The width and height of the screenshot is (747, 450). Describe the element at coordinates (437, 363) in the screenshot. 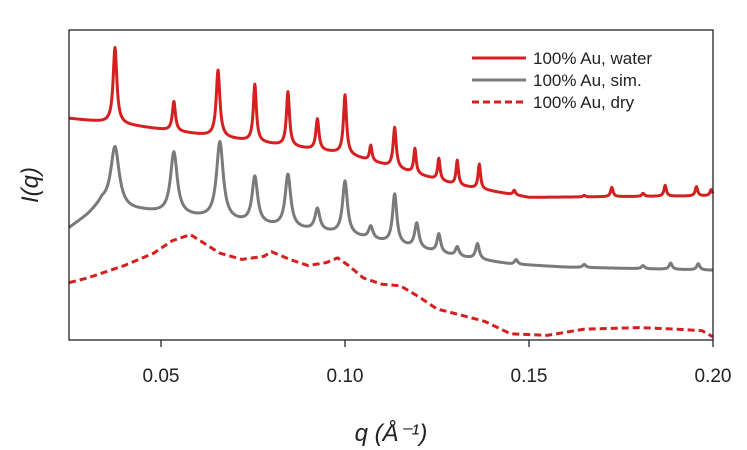

I see `x-axis-ticks: 0.05 0.10 0.15 0.20` at that location.